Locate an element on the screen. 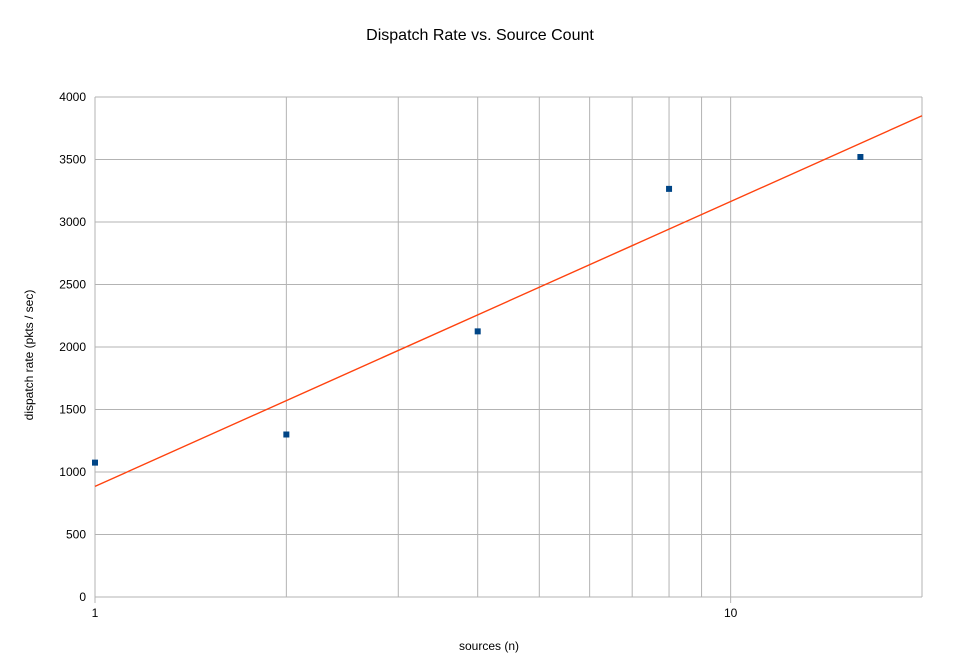  y-tick-label: 0 is located at coordinates (82, 597).